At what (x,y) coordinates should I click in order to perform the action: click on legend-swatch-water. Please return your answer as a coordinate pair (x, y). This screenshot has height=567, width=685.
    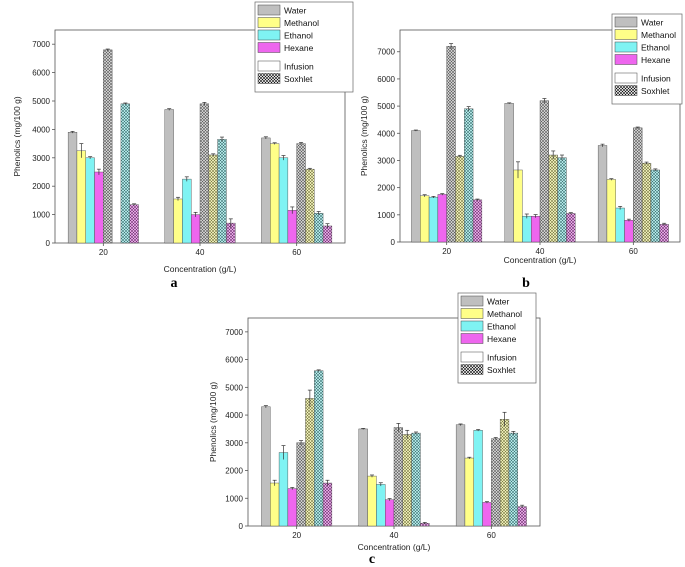
    Looking at the image, I should click on (626, 22).